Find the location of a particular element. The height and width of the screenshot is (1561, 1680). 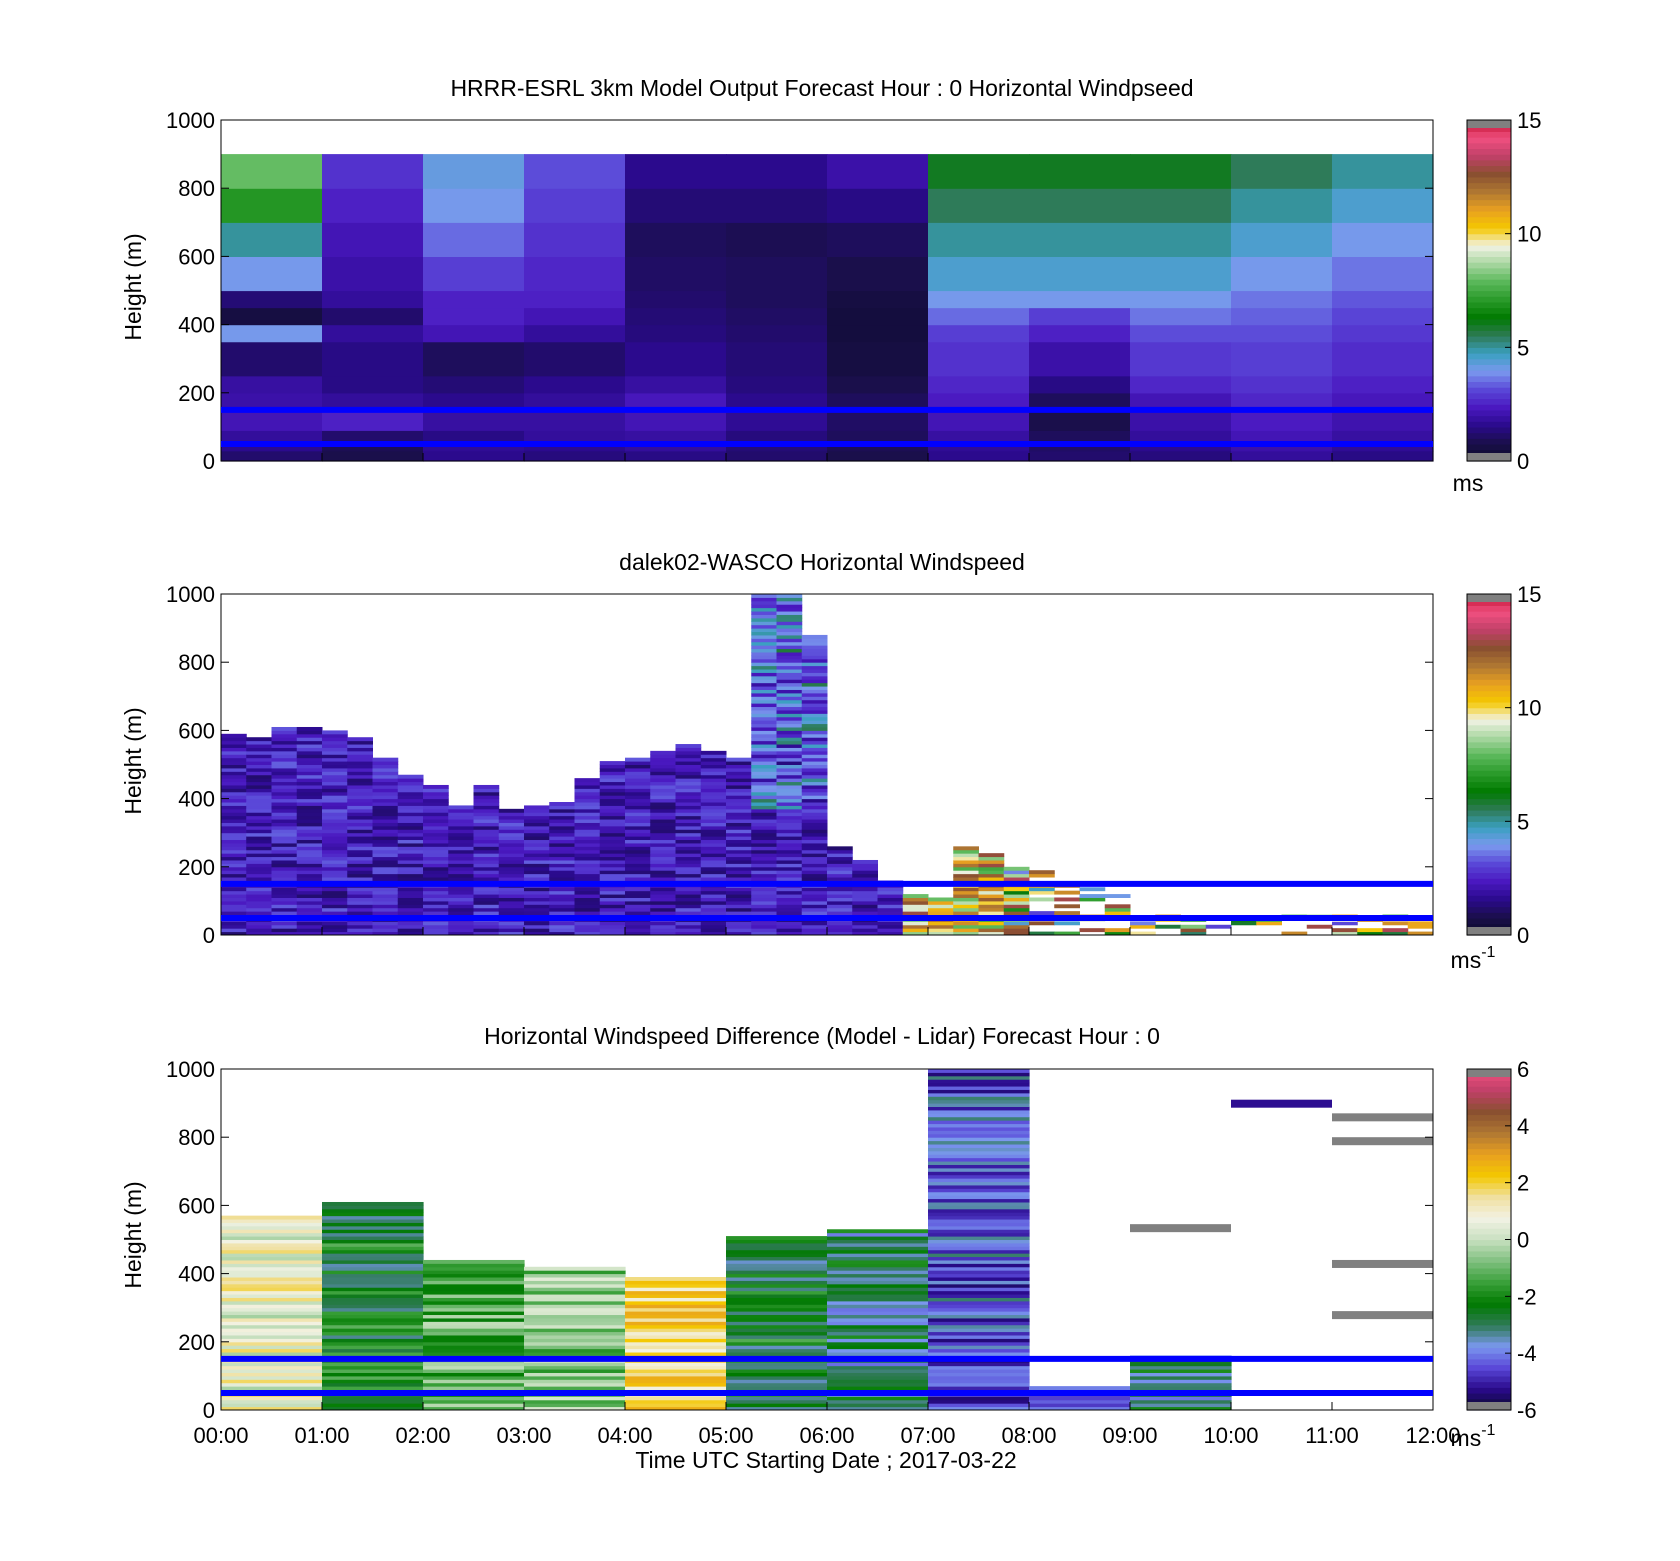

y-tick-label: 200 is located at coordinates (196, 1342).